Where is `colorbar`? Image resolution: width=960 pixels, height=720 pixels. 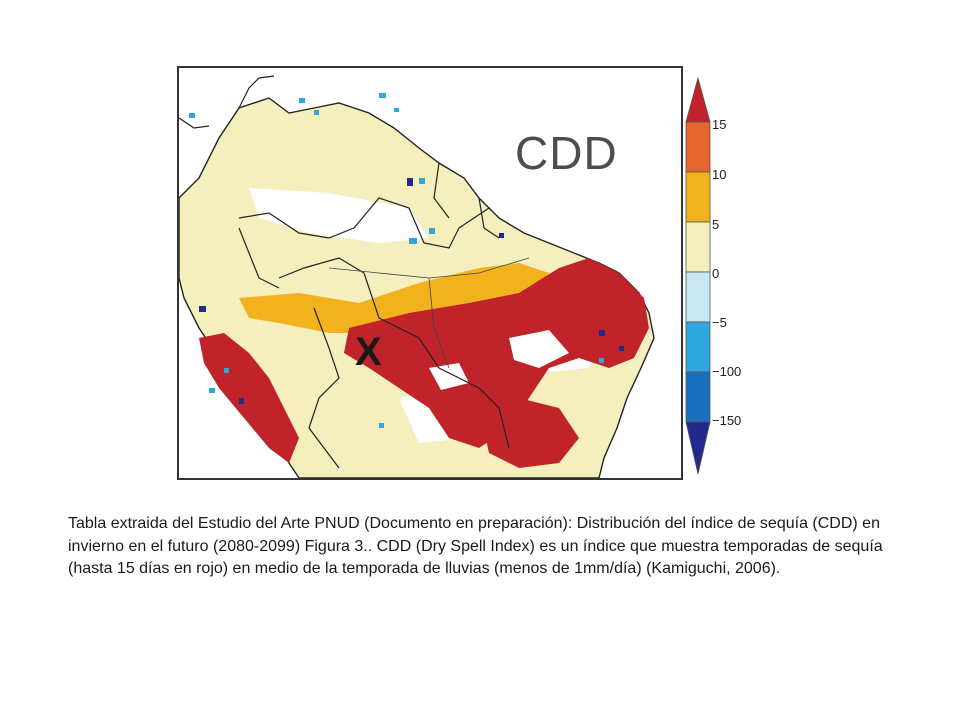
colorbar is located at coordinates (698, 275).